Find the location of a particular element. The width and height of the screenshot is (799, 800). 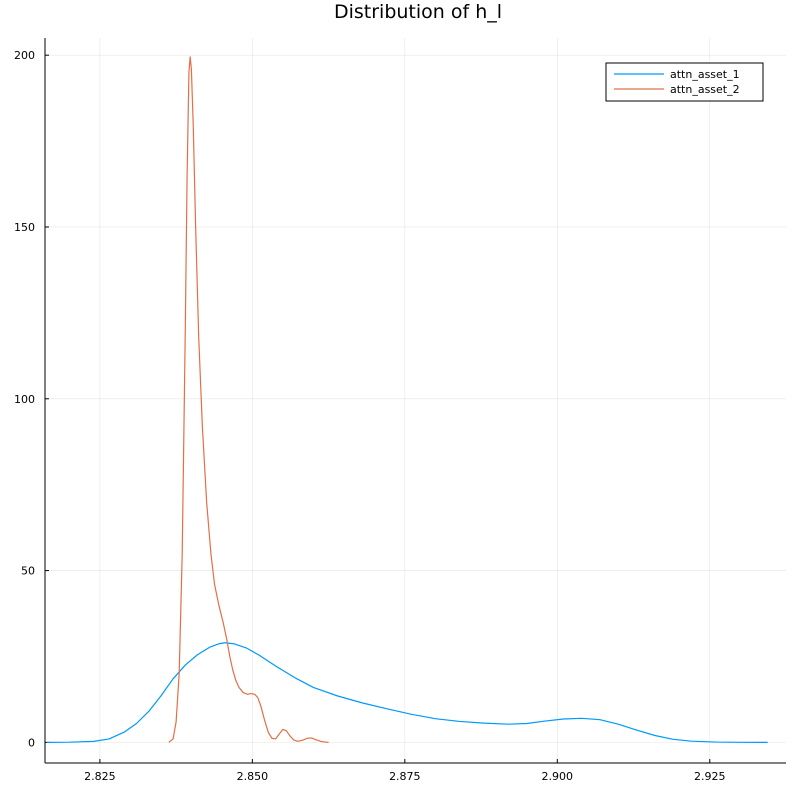

x-tick-label: 2.875 is located at coordinates (405, 776).